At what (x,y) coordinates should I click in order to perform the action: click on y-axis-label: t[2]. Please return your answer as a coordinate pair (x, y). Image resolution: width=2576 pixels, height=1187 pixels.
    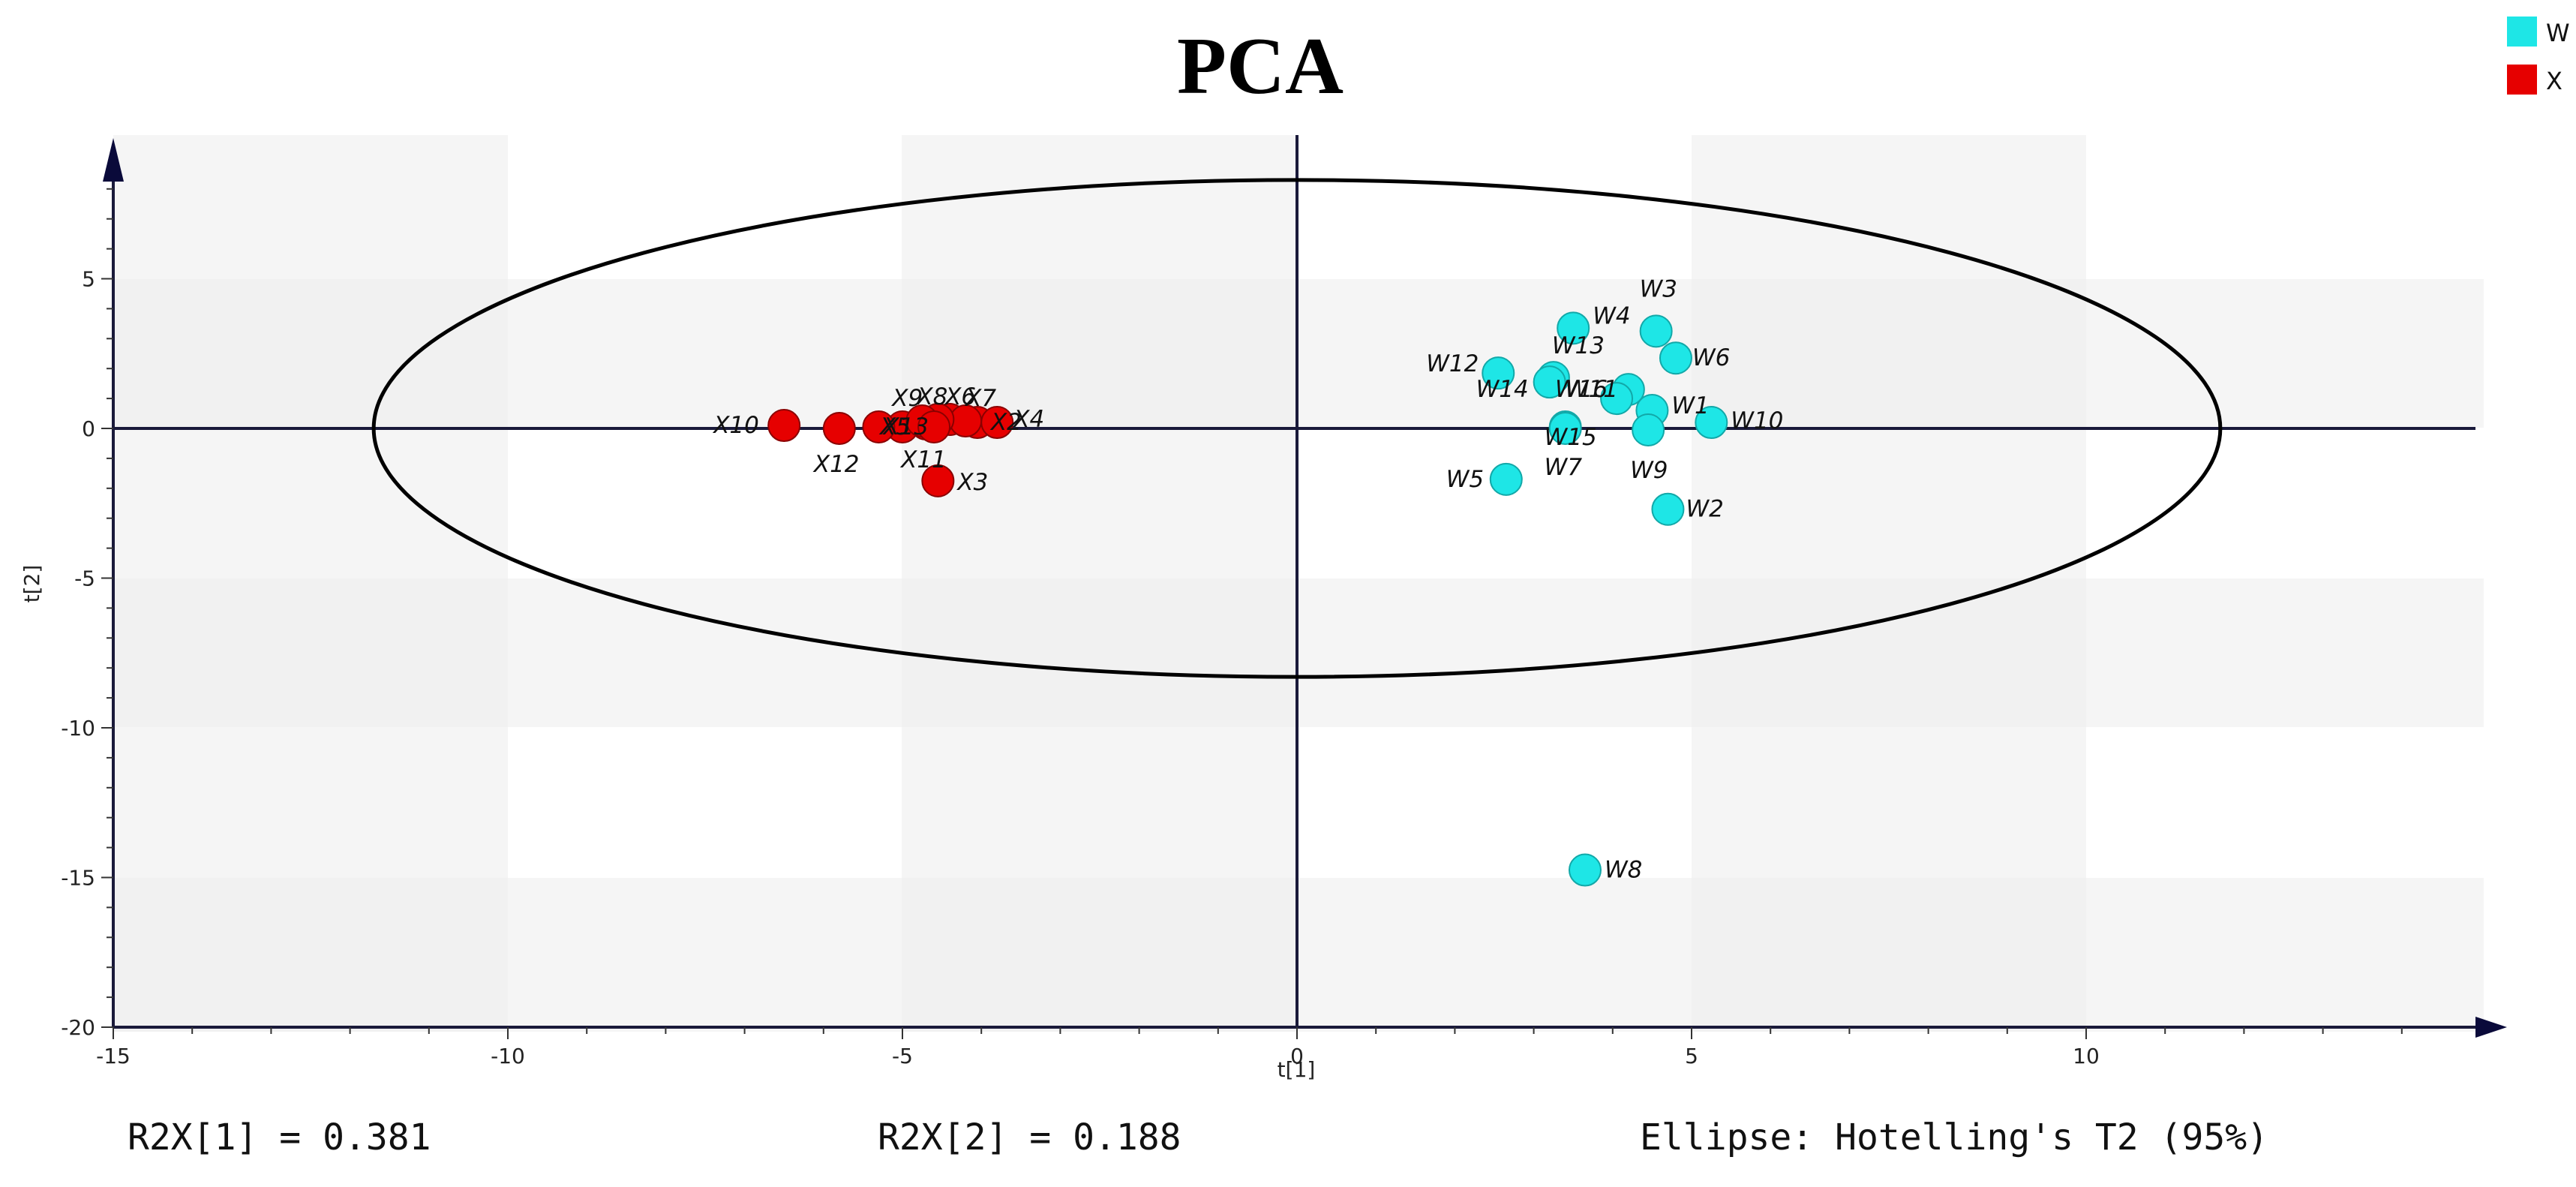
    Looking at the image, I should click on (32, 584).